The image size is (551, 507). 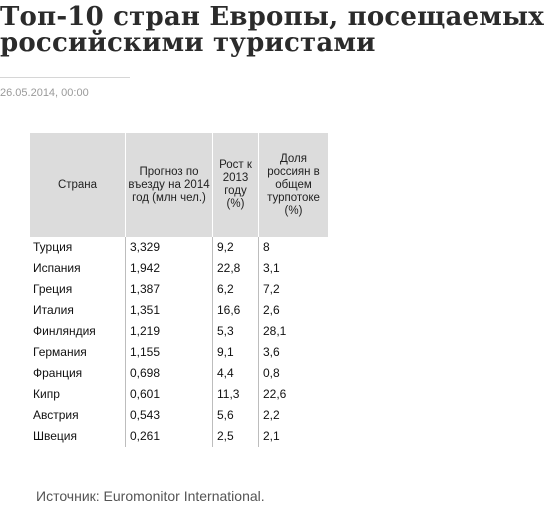 I want to click on cell-growth: 4,4, so click(x=235, y=373).